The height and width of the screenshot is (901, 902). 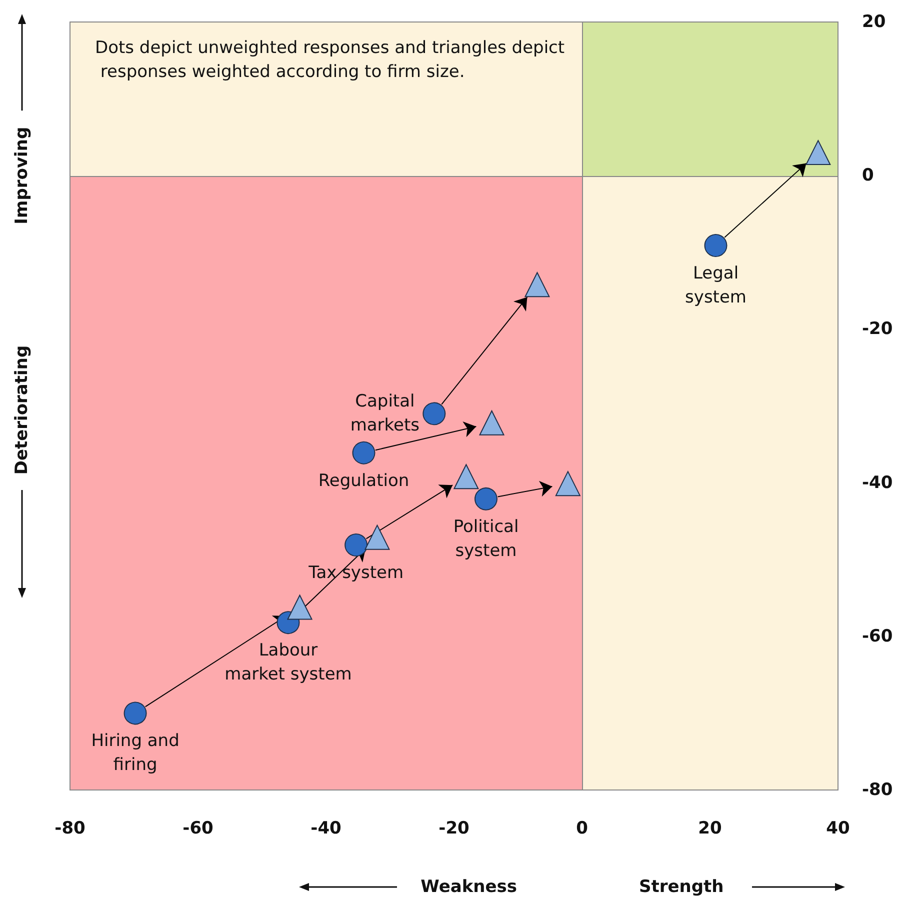 I want to click on x-tick-label: -80, so click(x=70, y=828).